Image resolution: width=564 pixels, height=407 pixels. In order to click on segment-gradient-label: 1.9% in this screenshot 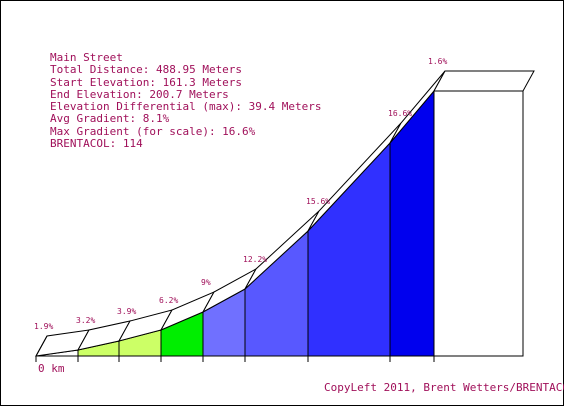, I will do `click(43, 326)`.